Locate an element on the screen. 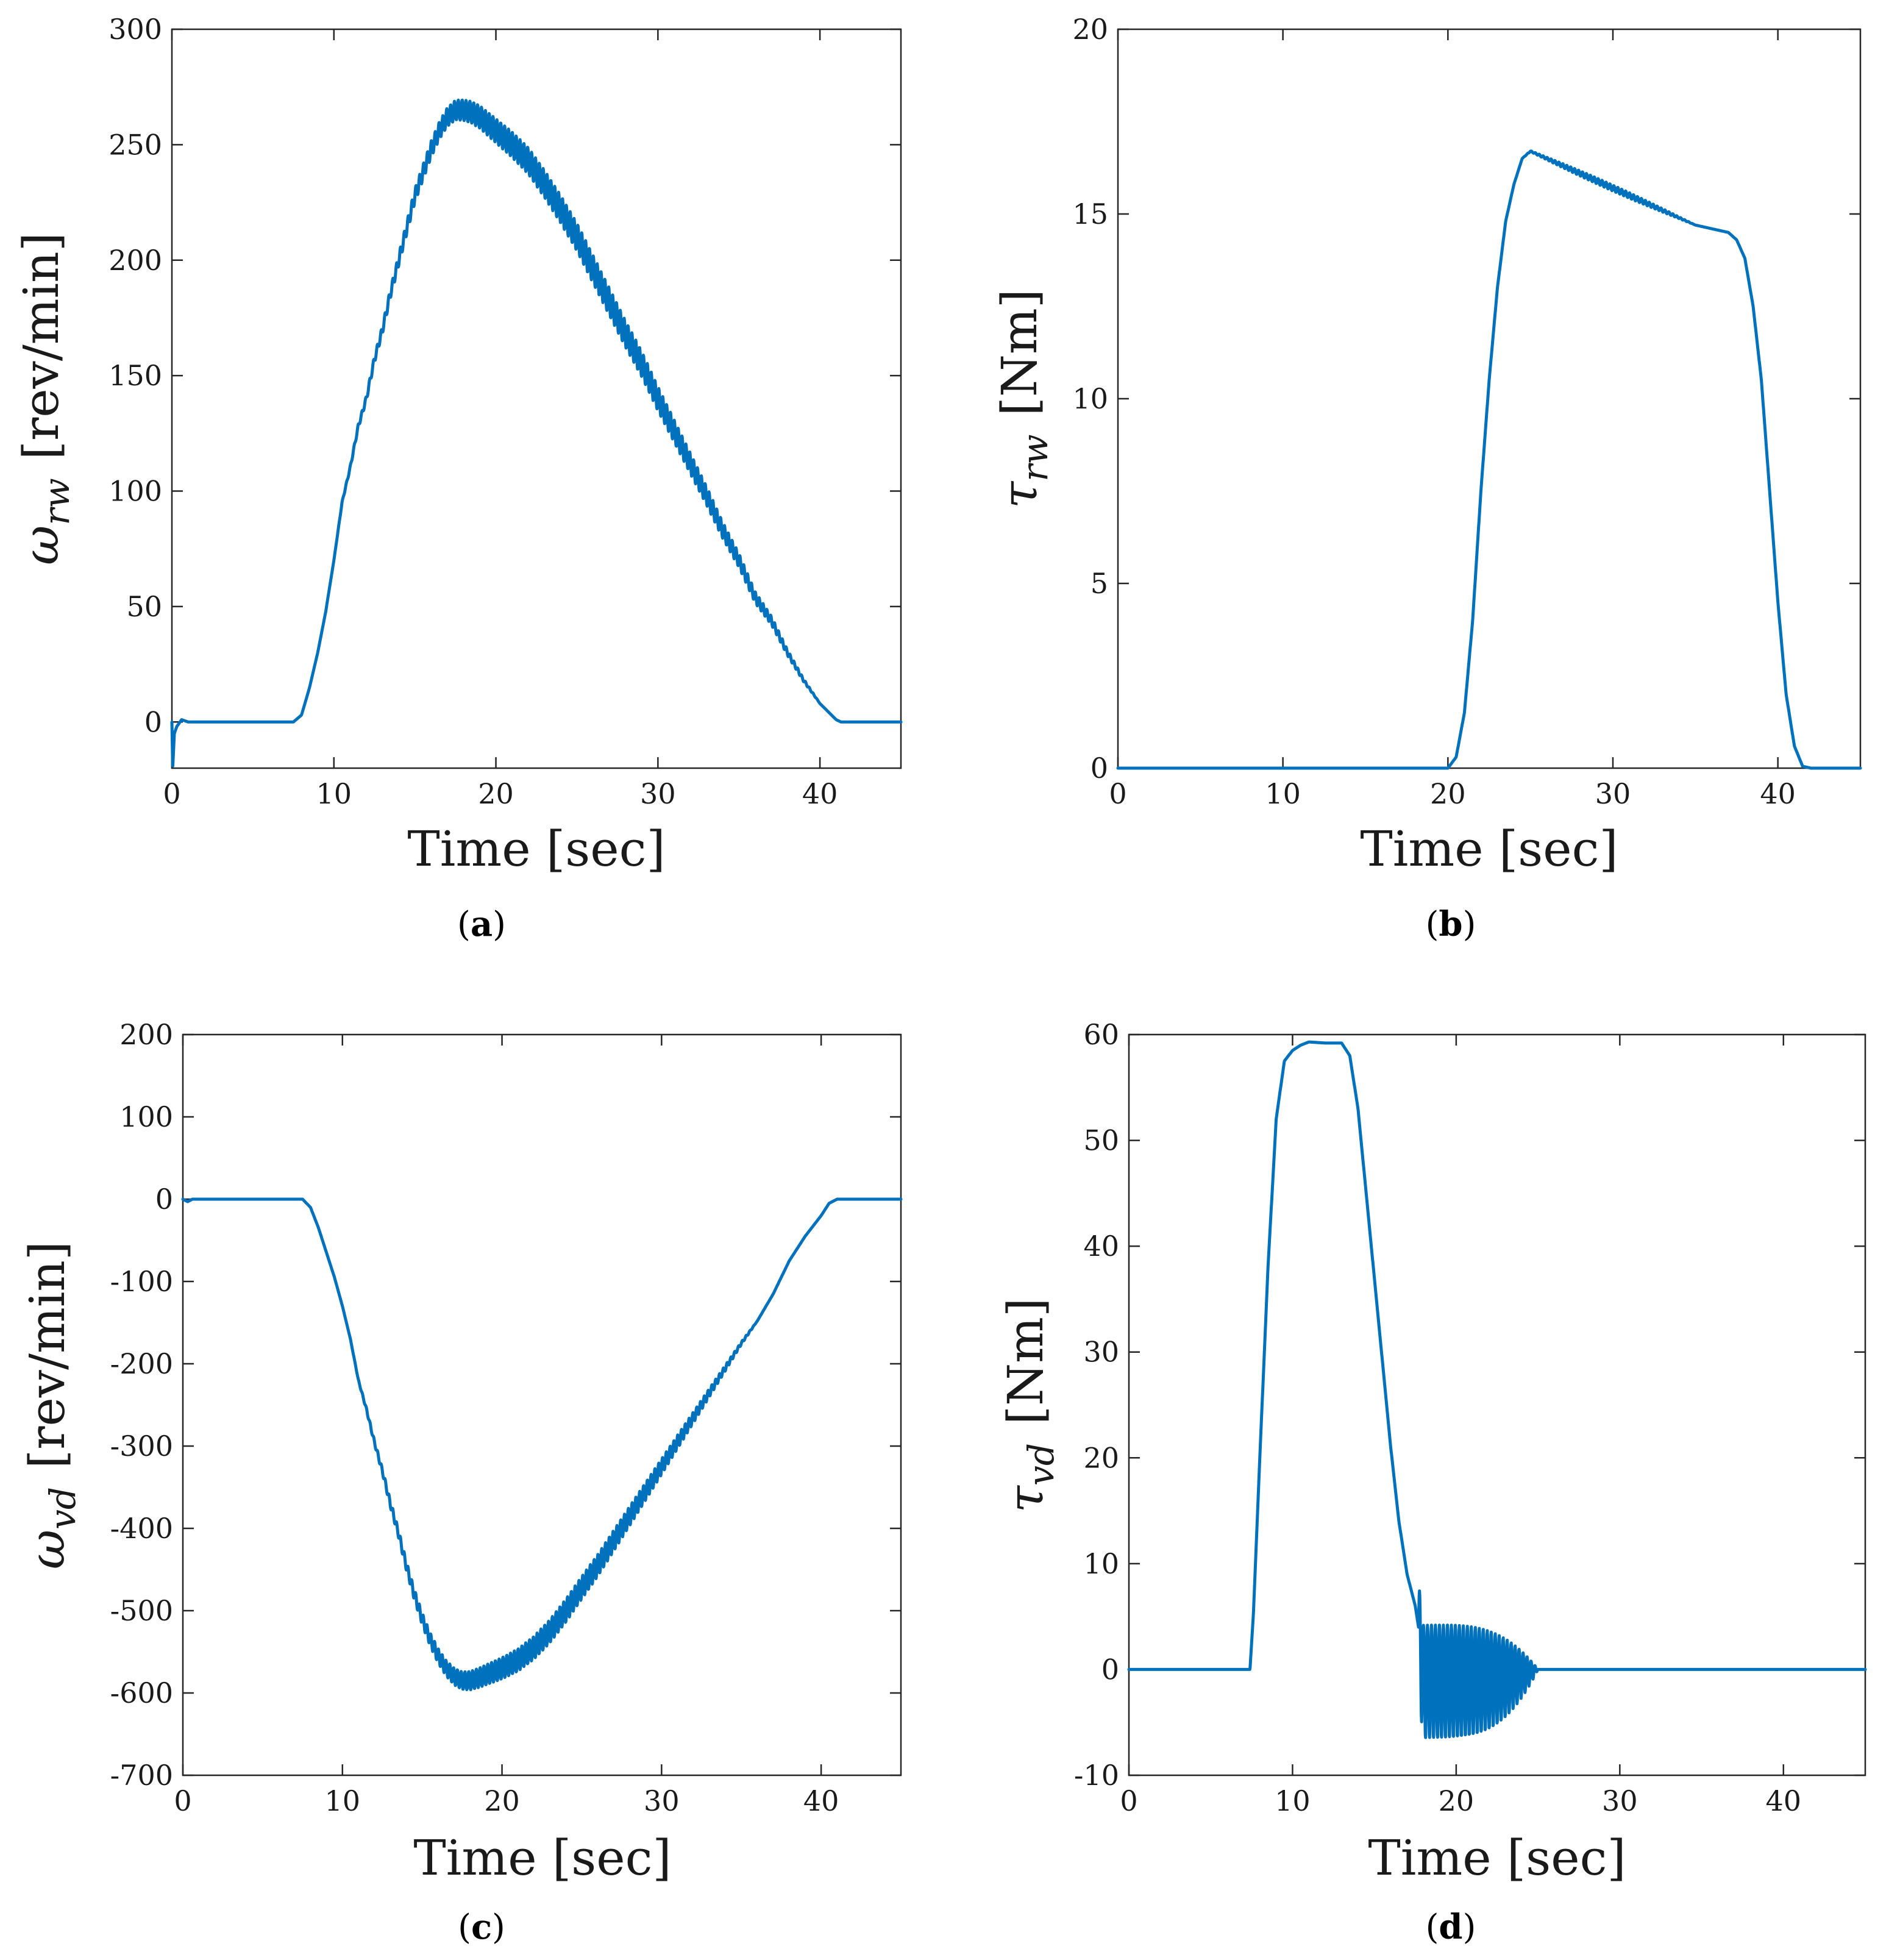 The image size is (1900, 1960). ylabel-a-unit: [rev/min] is located at coordinates (41, 346).